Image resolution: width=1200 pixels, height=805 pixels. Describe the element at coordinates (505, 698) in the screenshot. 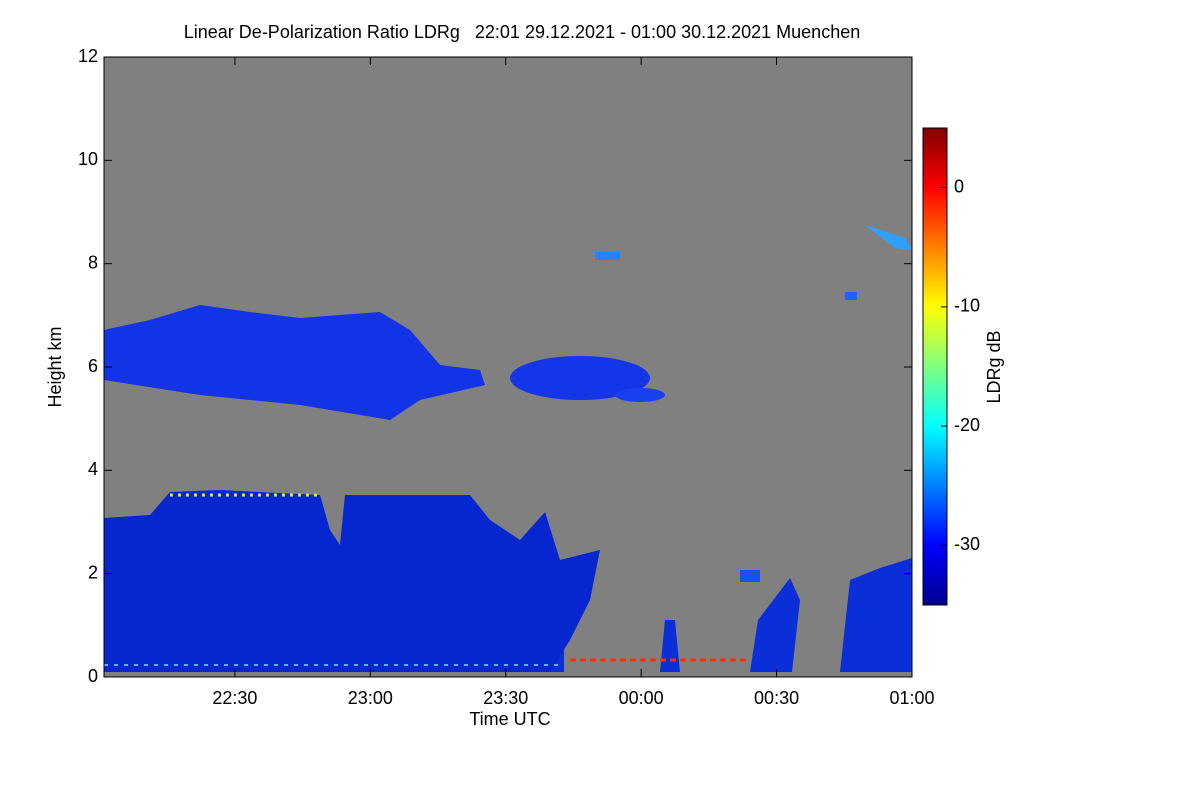

I see `x-tick-label: 23:30` at that location.